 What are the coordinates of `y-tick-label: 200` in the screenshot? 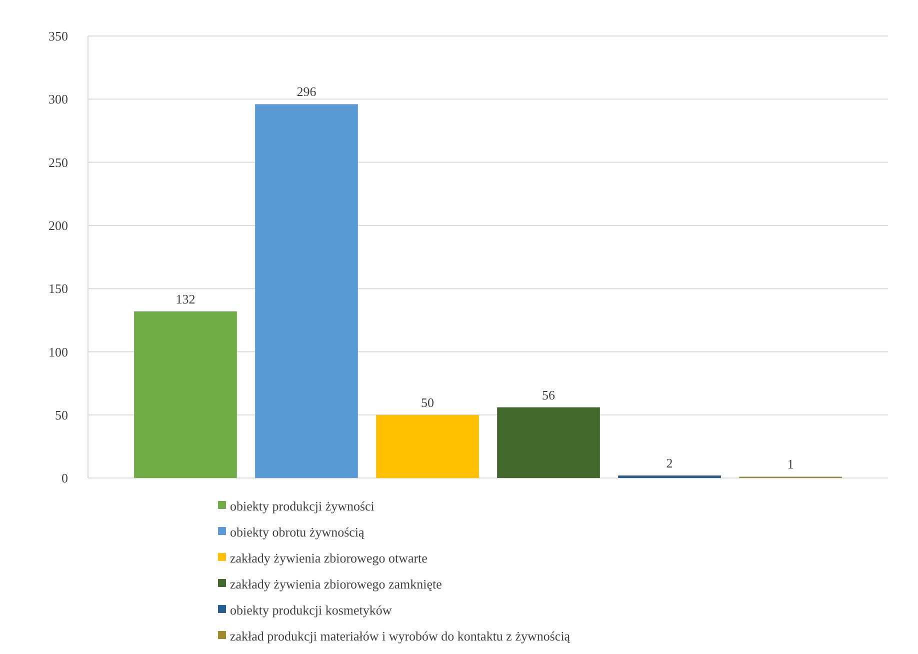 It's located at (58, 225).